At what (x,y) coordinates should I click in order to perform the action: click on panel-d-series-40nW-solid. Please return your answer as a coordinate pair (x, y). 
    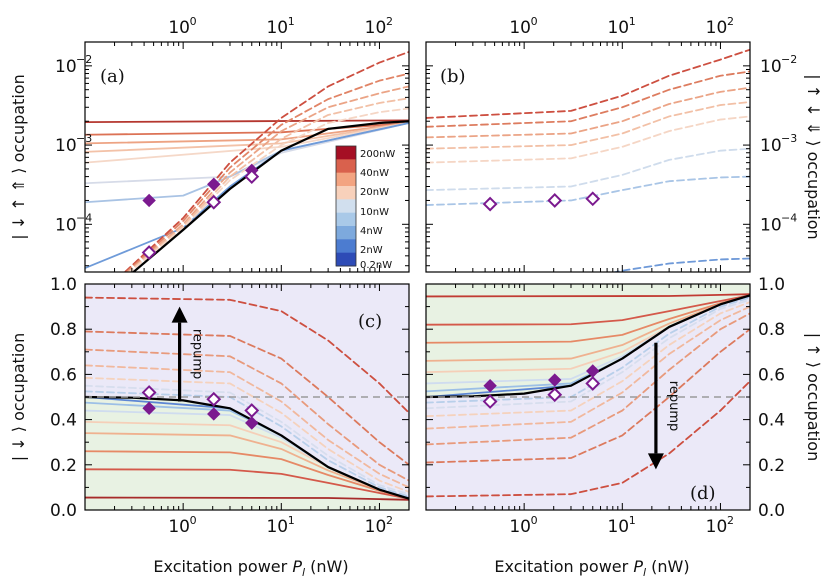
    Looking at the image, I should click on (588, 310).